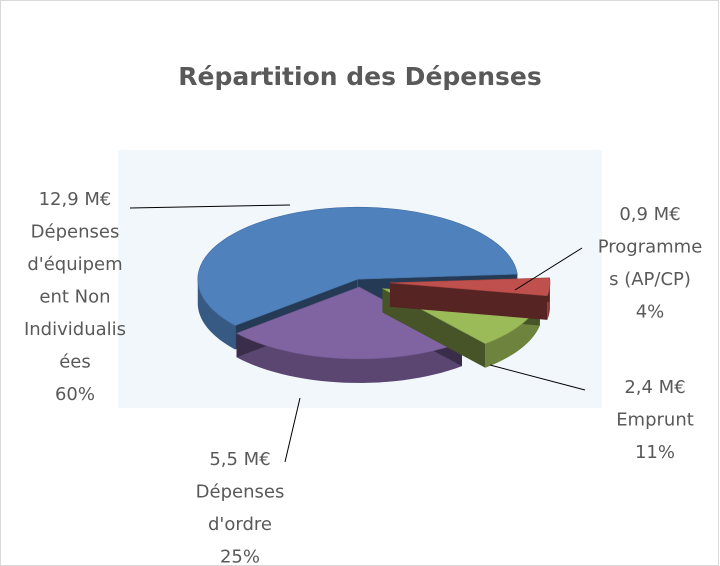 This screenshot has width=720, height=566. What do you see at coordinates (654, 387) in the screenshot?
I see `amount-label: 2,4 M€` at bounding box center [654, 387].